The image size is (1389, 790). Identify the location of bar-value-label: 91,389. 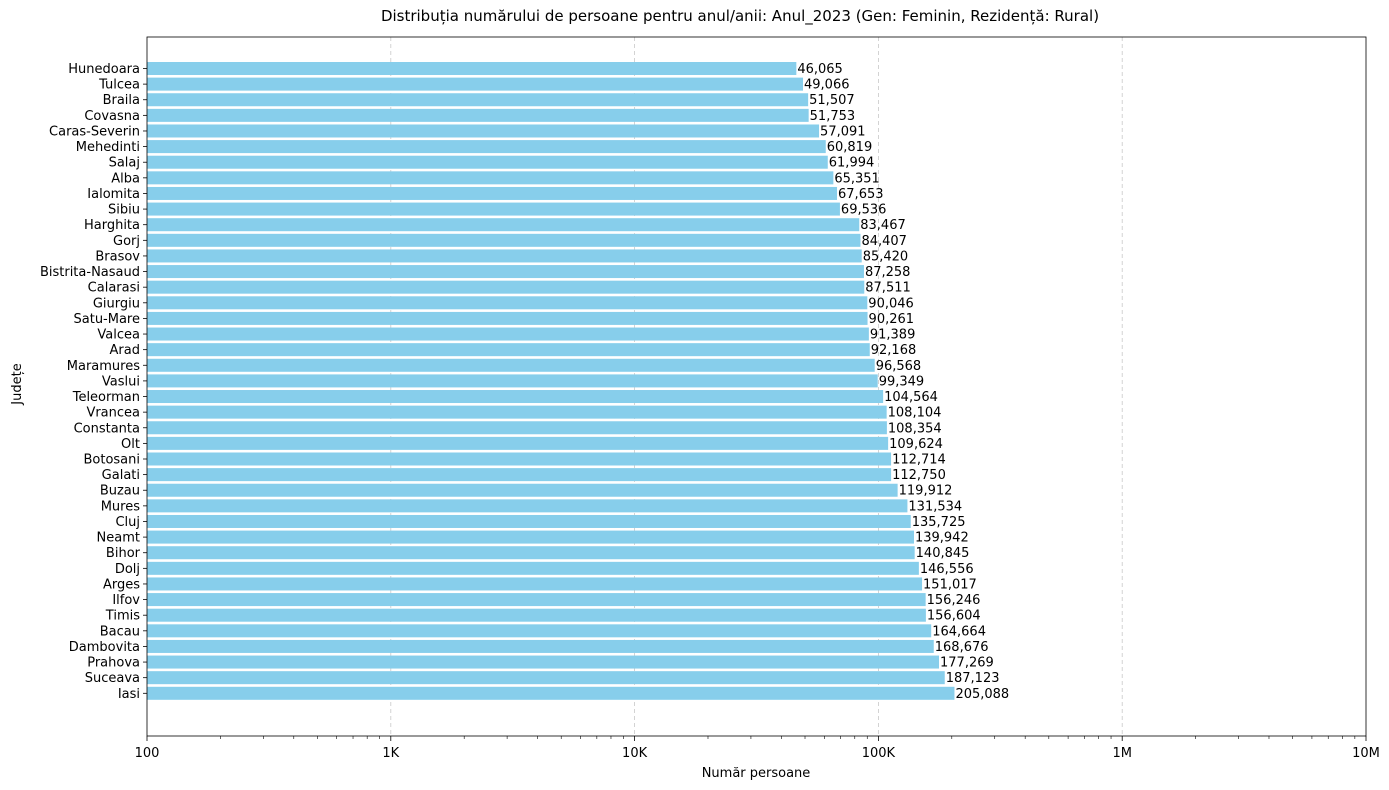
(893, 335).